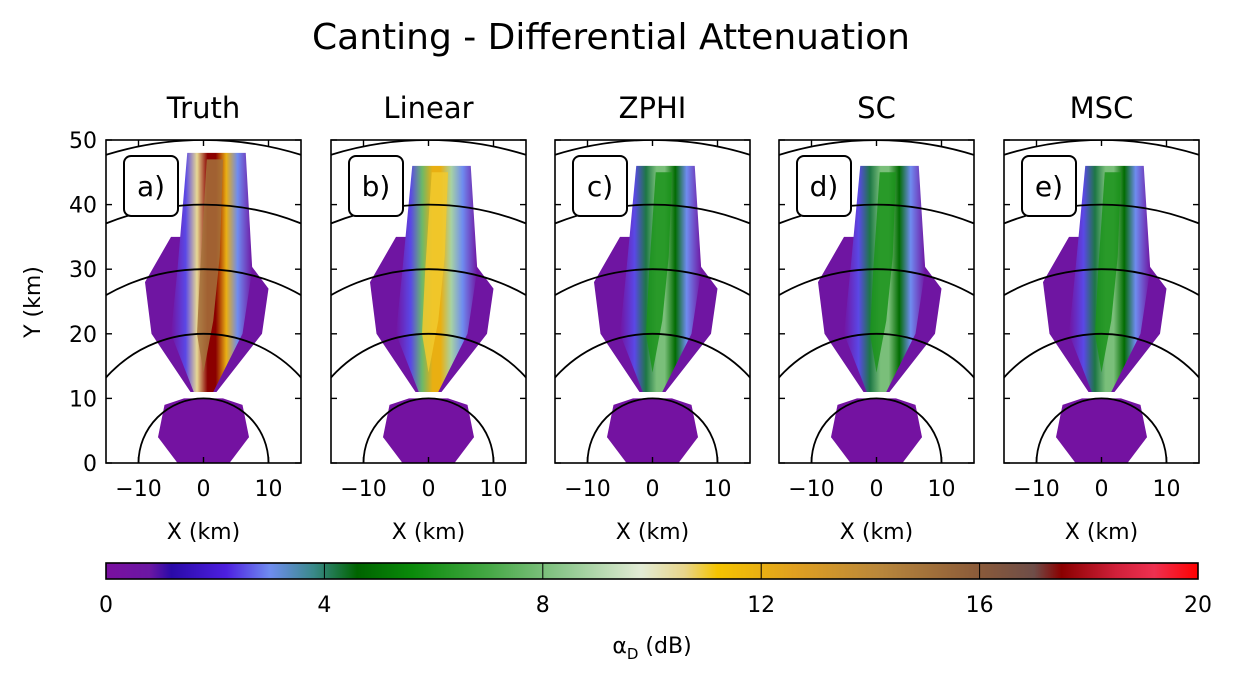  What do you see at coordinates (83, 270) in the screenshot?
I see `y-tick-label: 30` at bounding box center [83, 270].